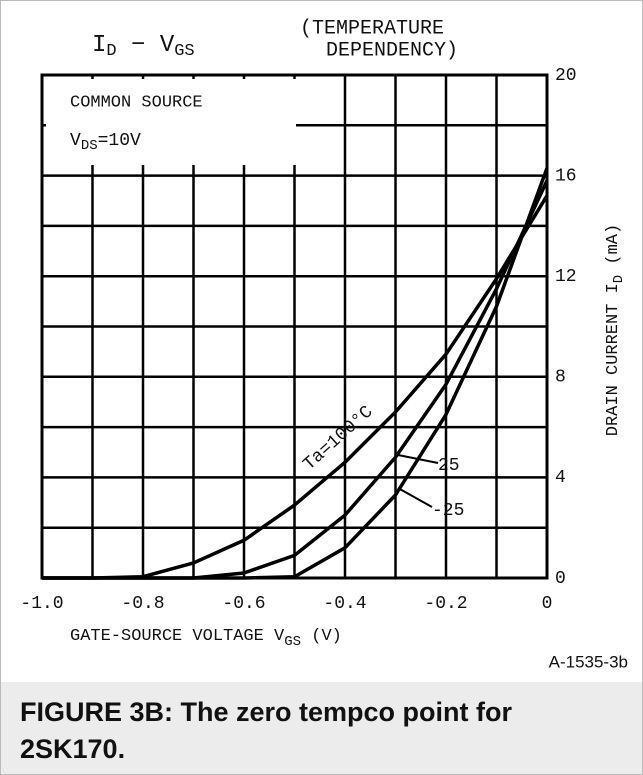 This screenshot has height=775, width=643. Describe the element at coordinates (111, 51) in the screenshot. I see `title-part: D` at that location.